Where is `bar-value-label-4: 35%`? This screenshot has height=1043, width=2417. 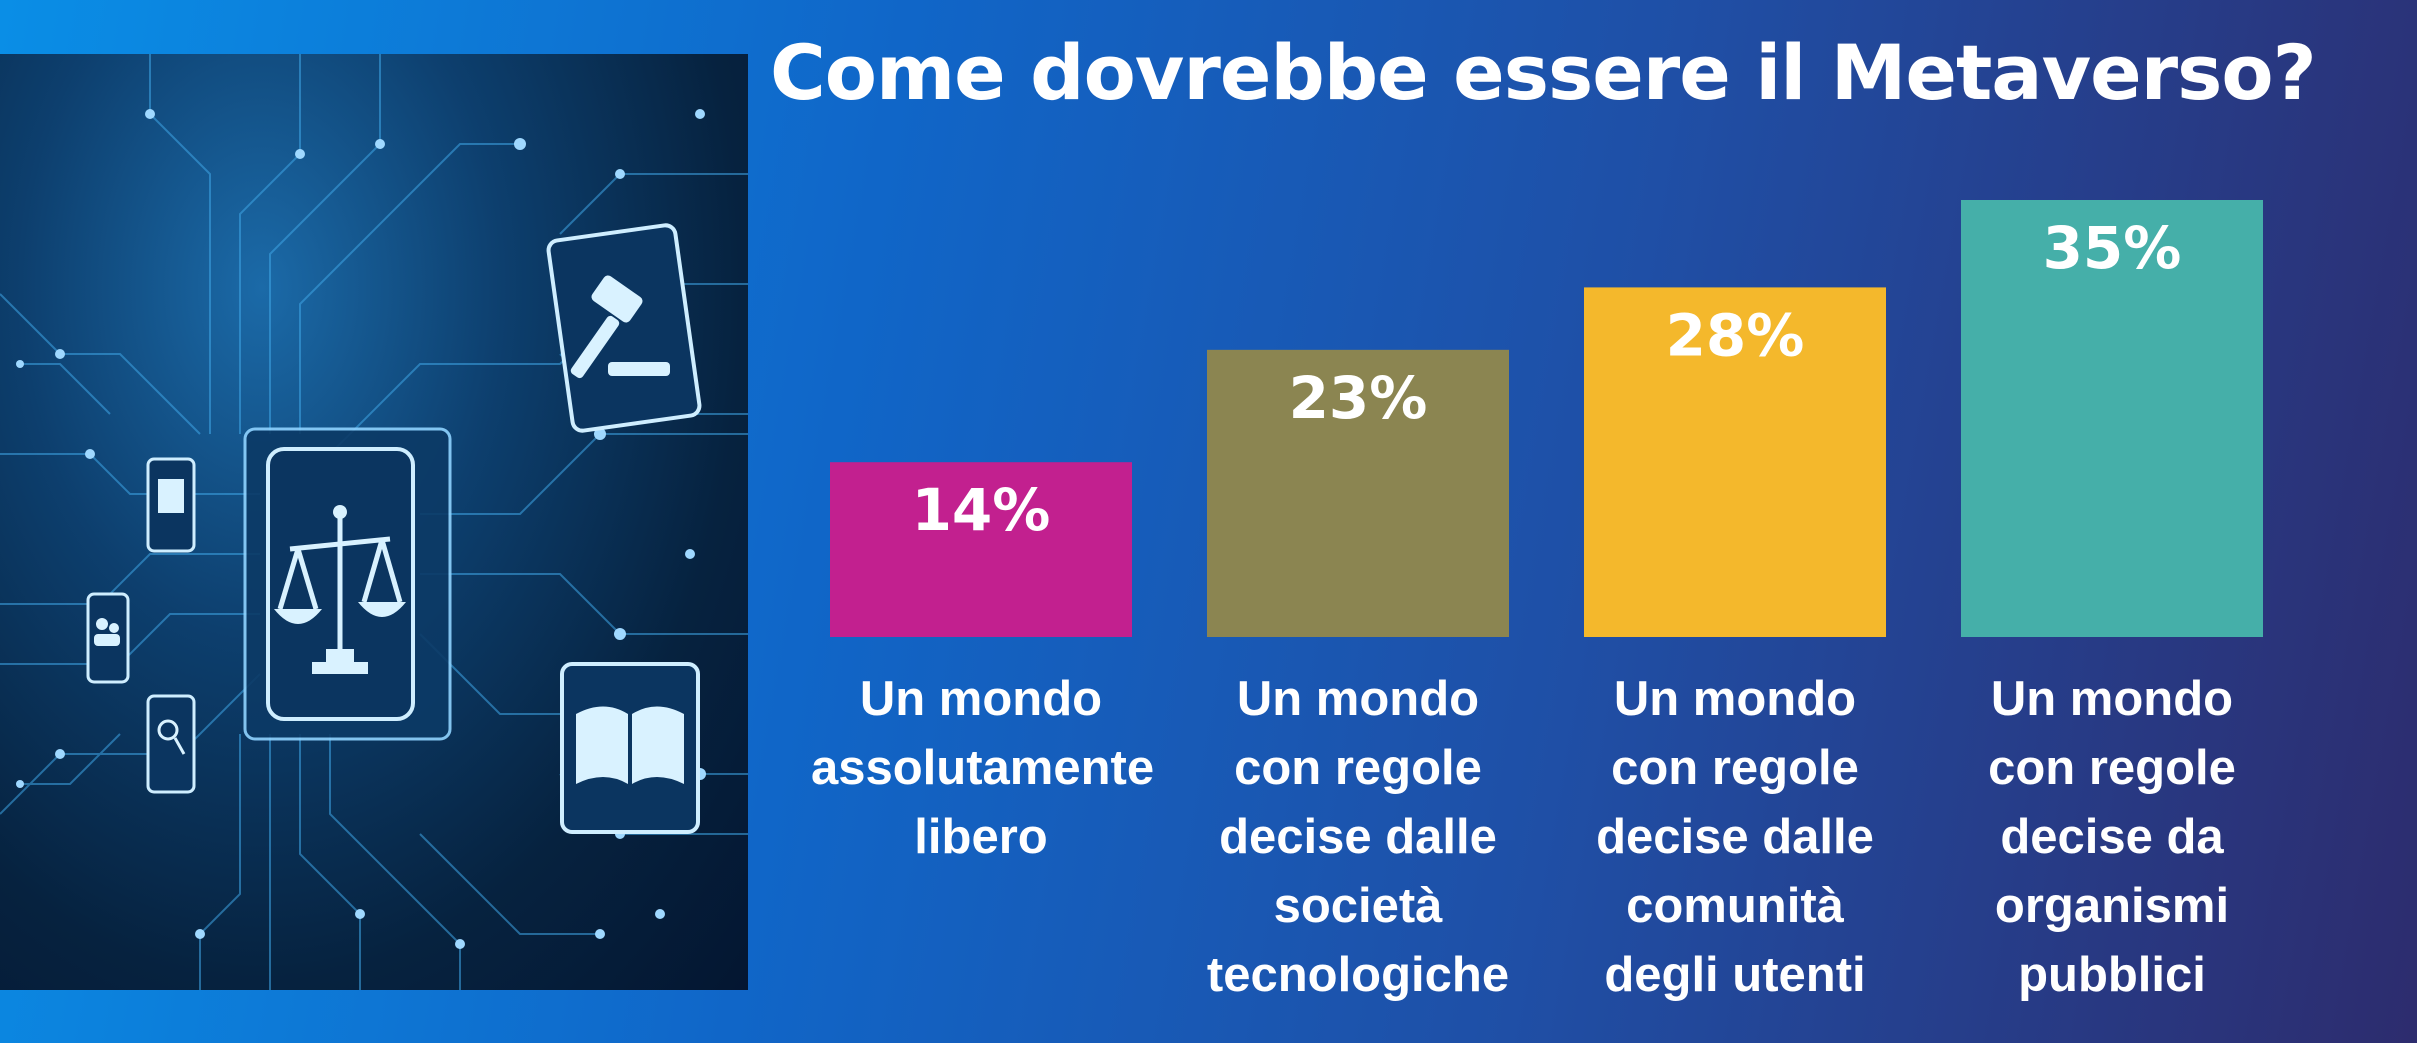
bar-value-label-4: 35% is located at coordinates (2112, 248).